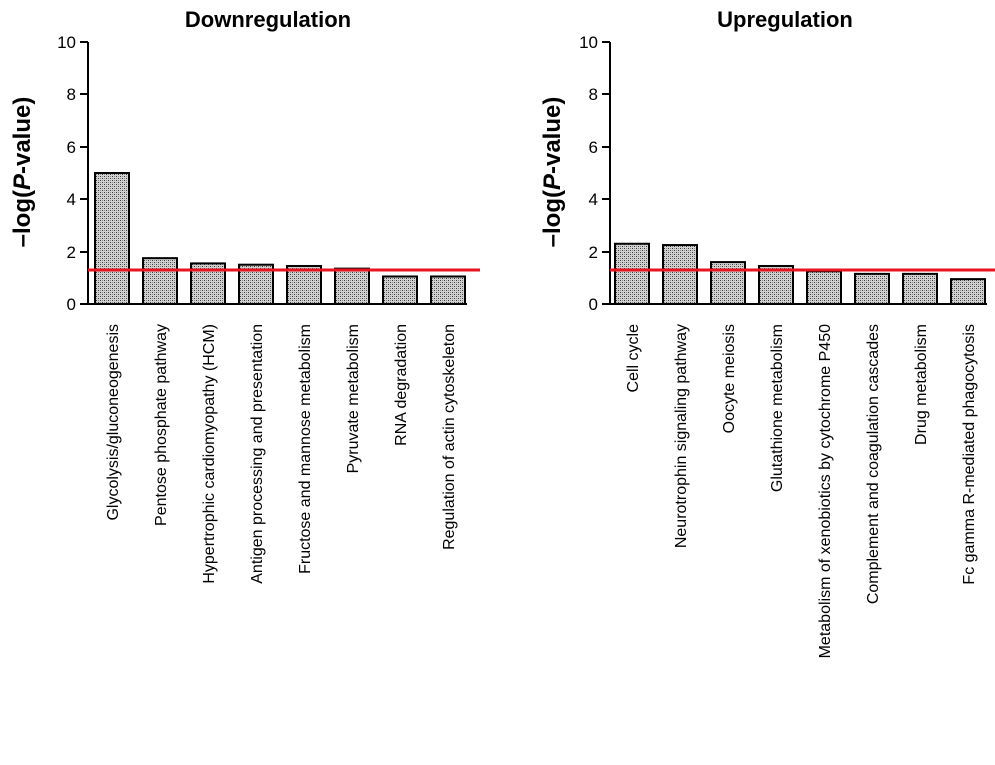 This screenshot has height=765, width=995. Describe the element at coordinates (873, 464) in the screenshot. I see `category-label: Complement and coagulation cascades` at that location.